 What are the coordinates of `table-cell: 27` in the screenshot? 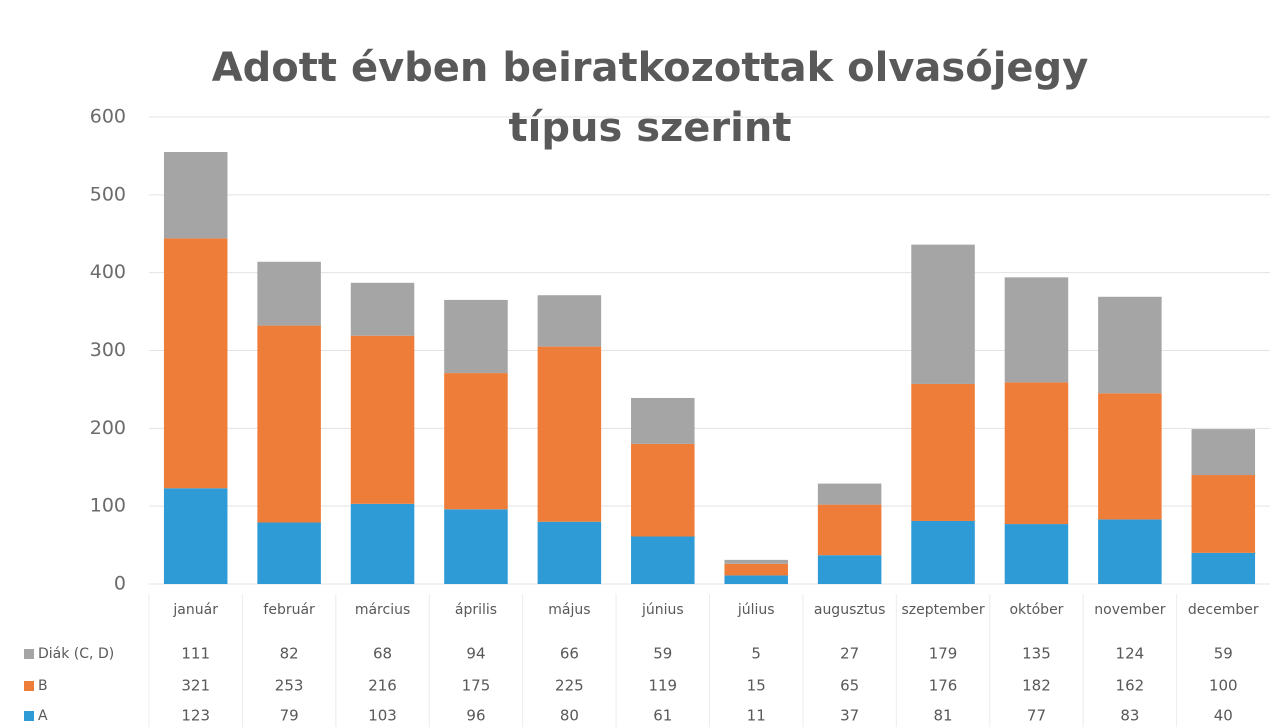 It's located at (849, 654).